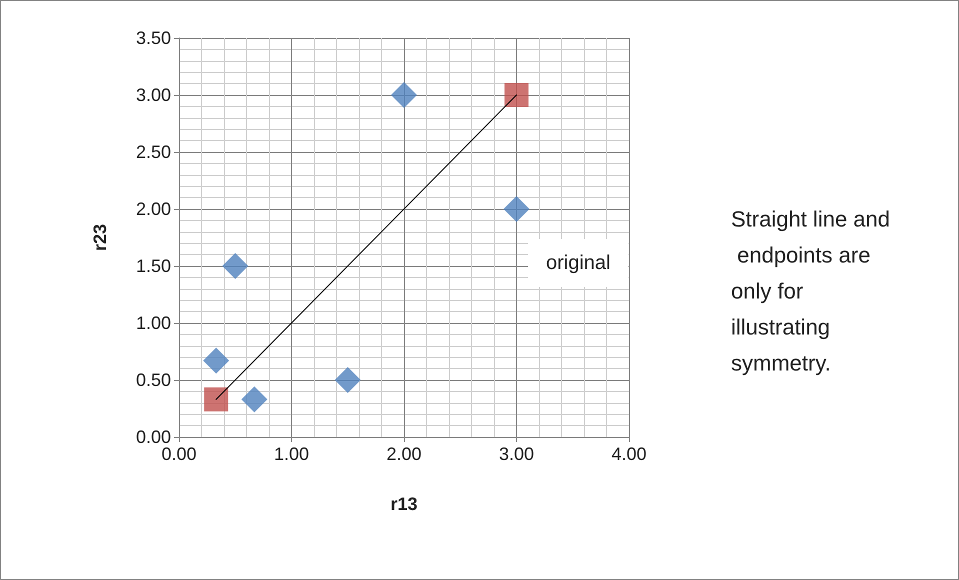 The width and height of the screenshot is (959, 580). I want to click on y-axis-title: r23, so click(100, 238).